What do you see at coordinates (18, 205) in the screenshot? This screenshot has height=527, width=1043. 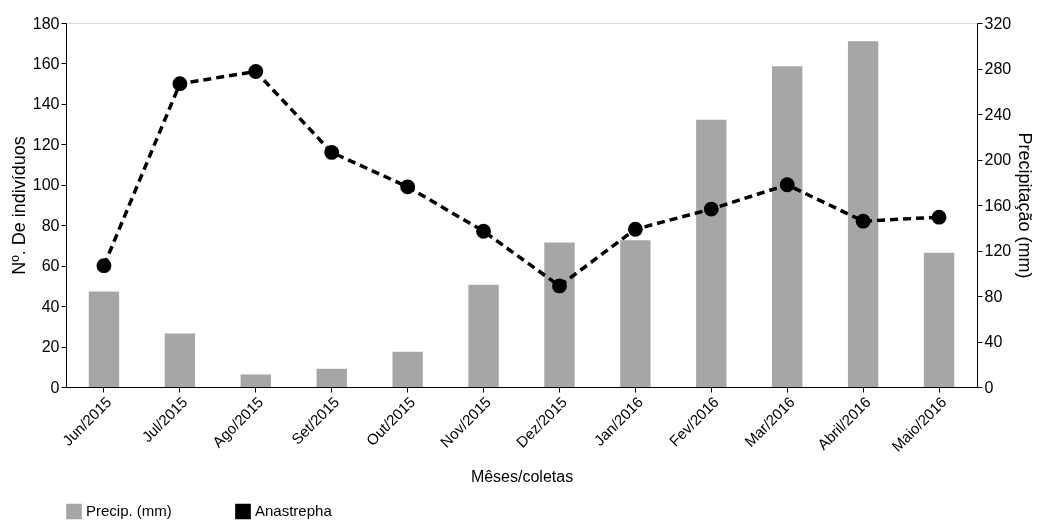 I see `y-axis-title: Nº. De indivíduos` at bounding box center [18, 205].